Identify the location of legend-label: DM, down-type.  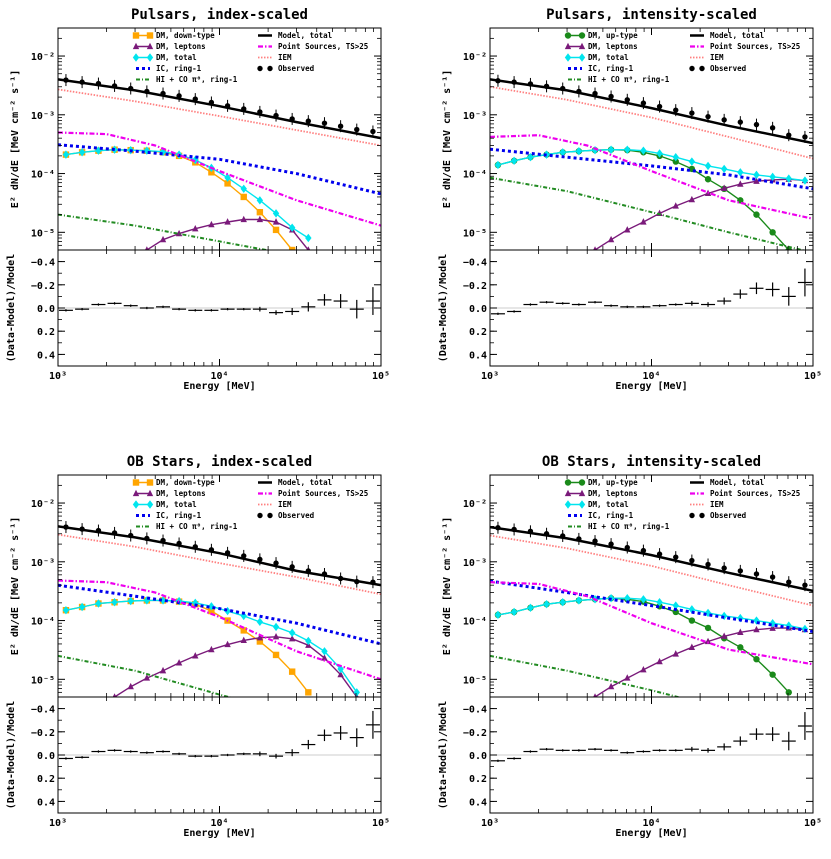
(185, 482).